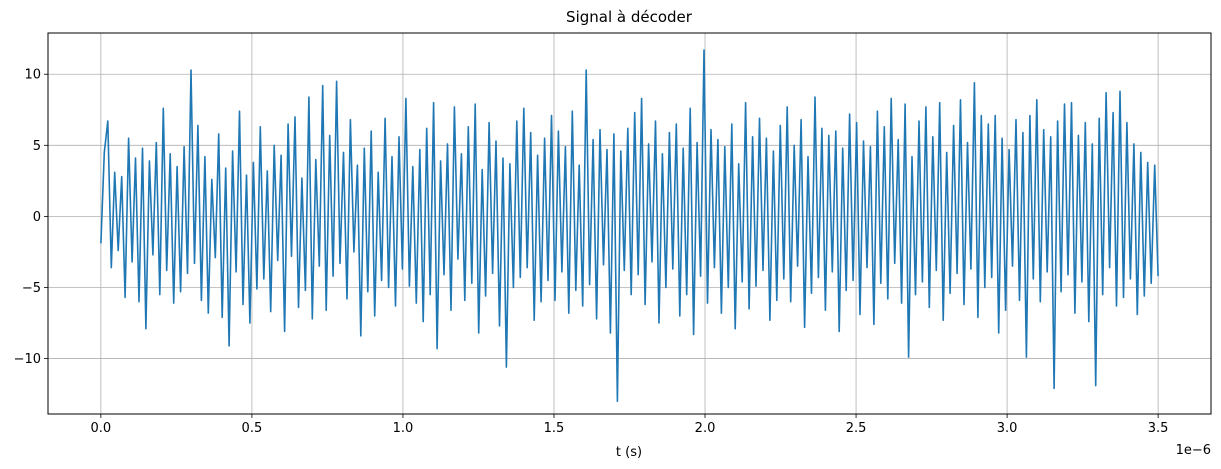 The height and width of the screenshot is (469, 1221). Describe the element at coordinates (101, 428) in the screenshot. I see `x-tick-label: 0.0` at that location.